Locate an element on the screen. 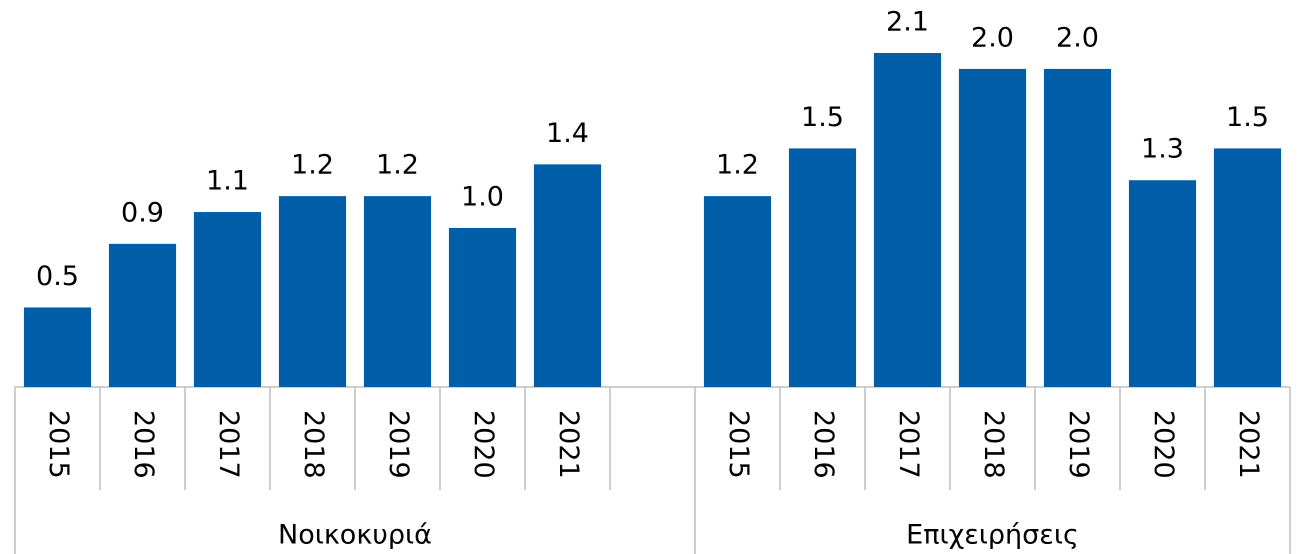  group-label: Νοικοκυριά is located at coordinates (355, 535).